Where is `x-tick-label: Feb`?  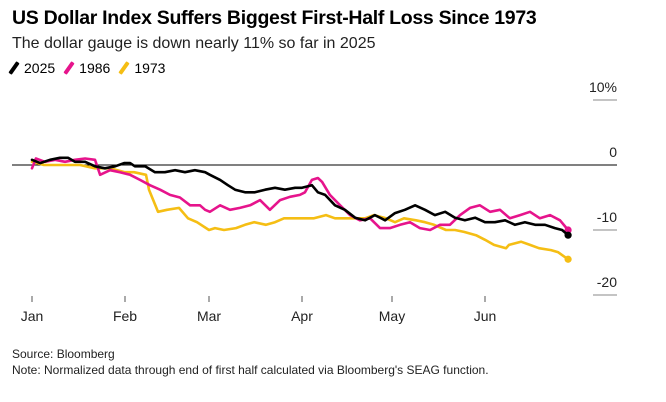 x-tick-label: Feb is located at coordinates (125, 316).